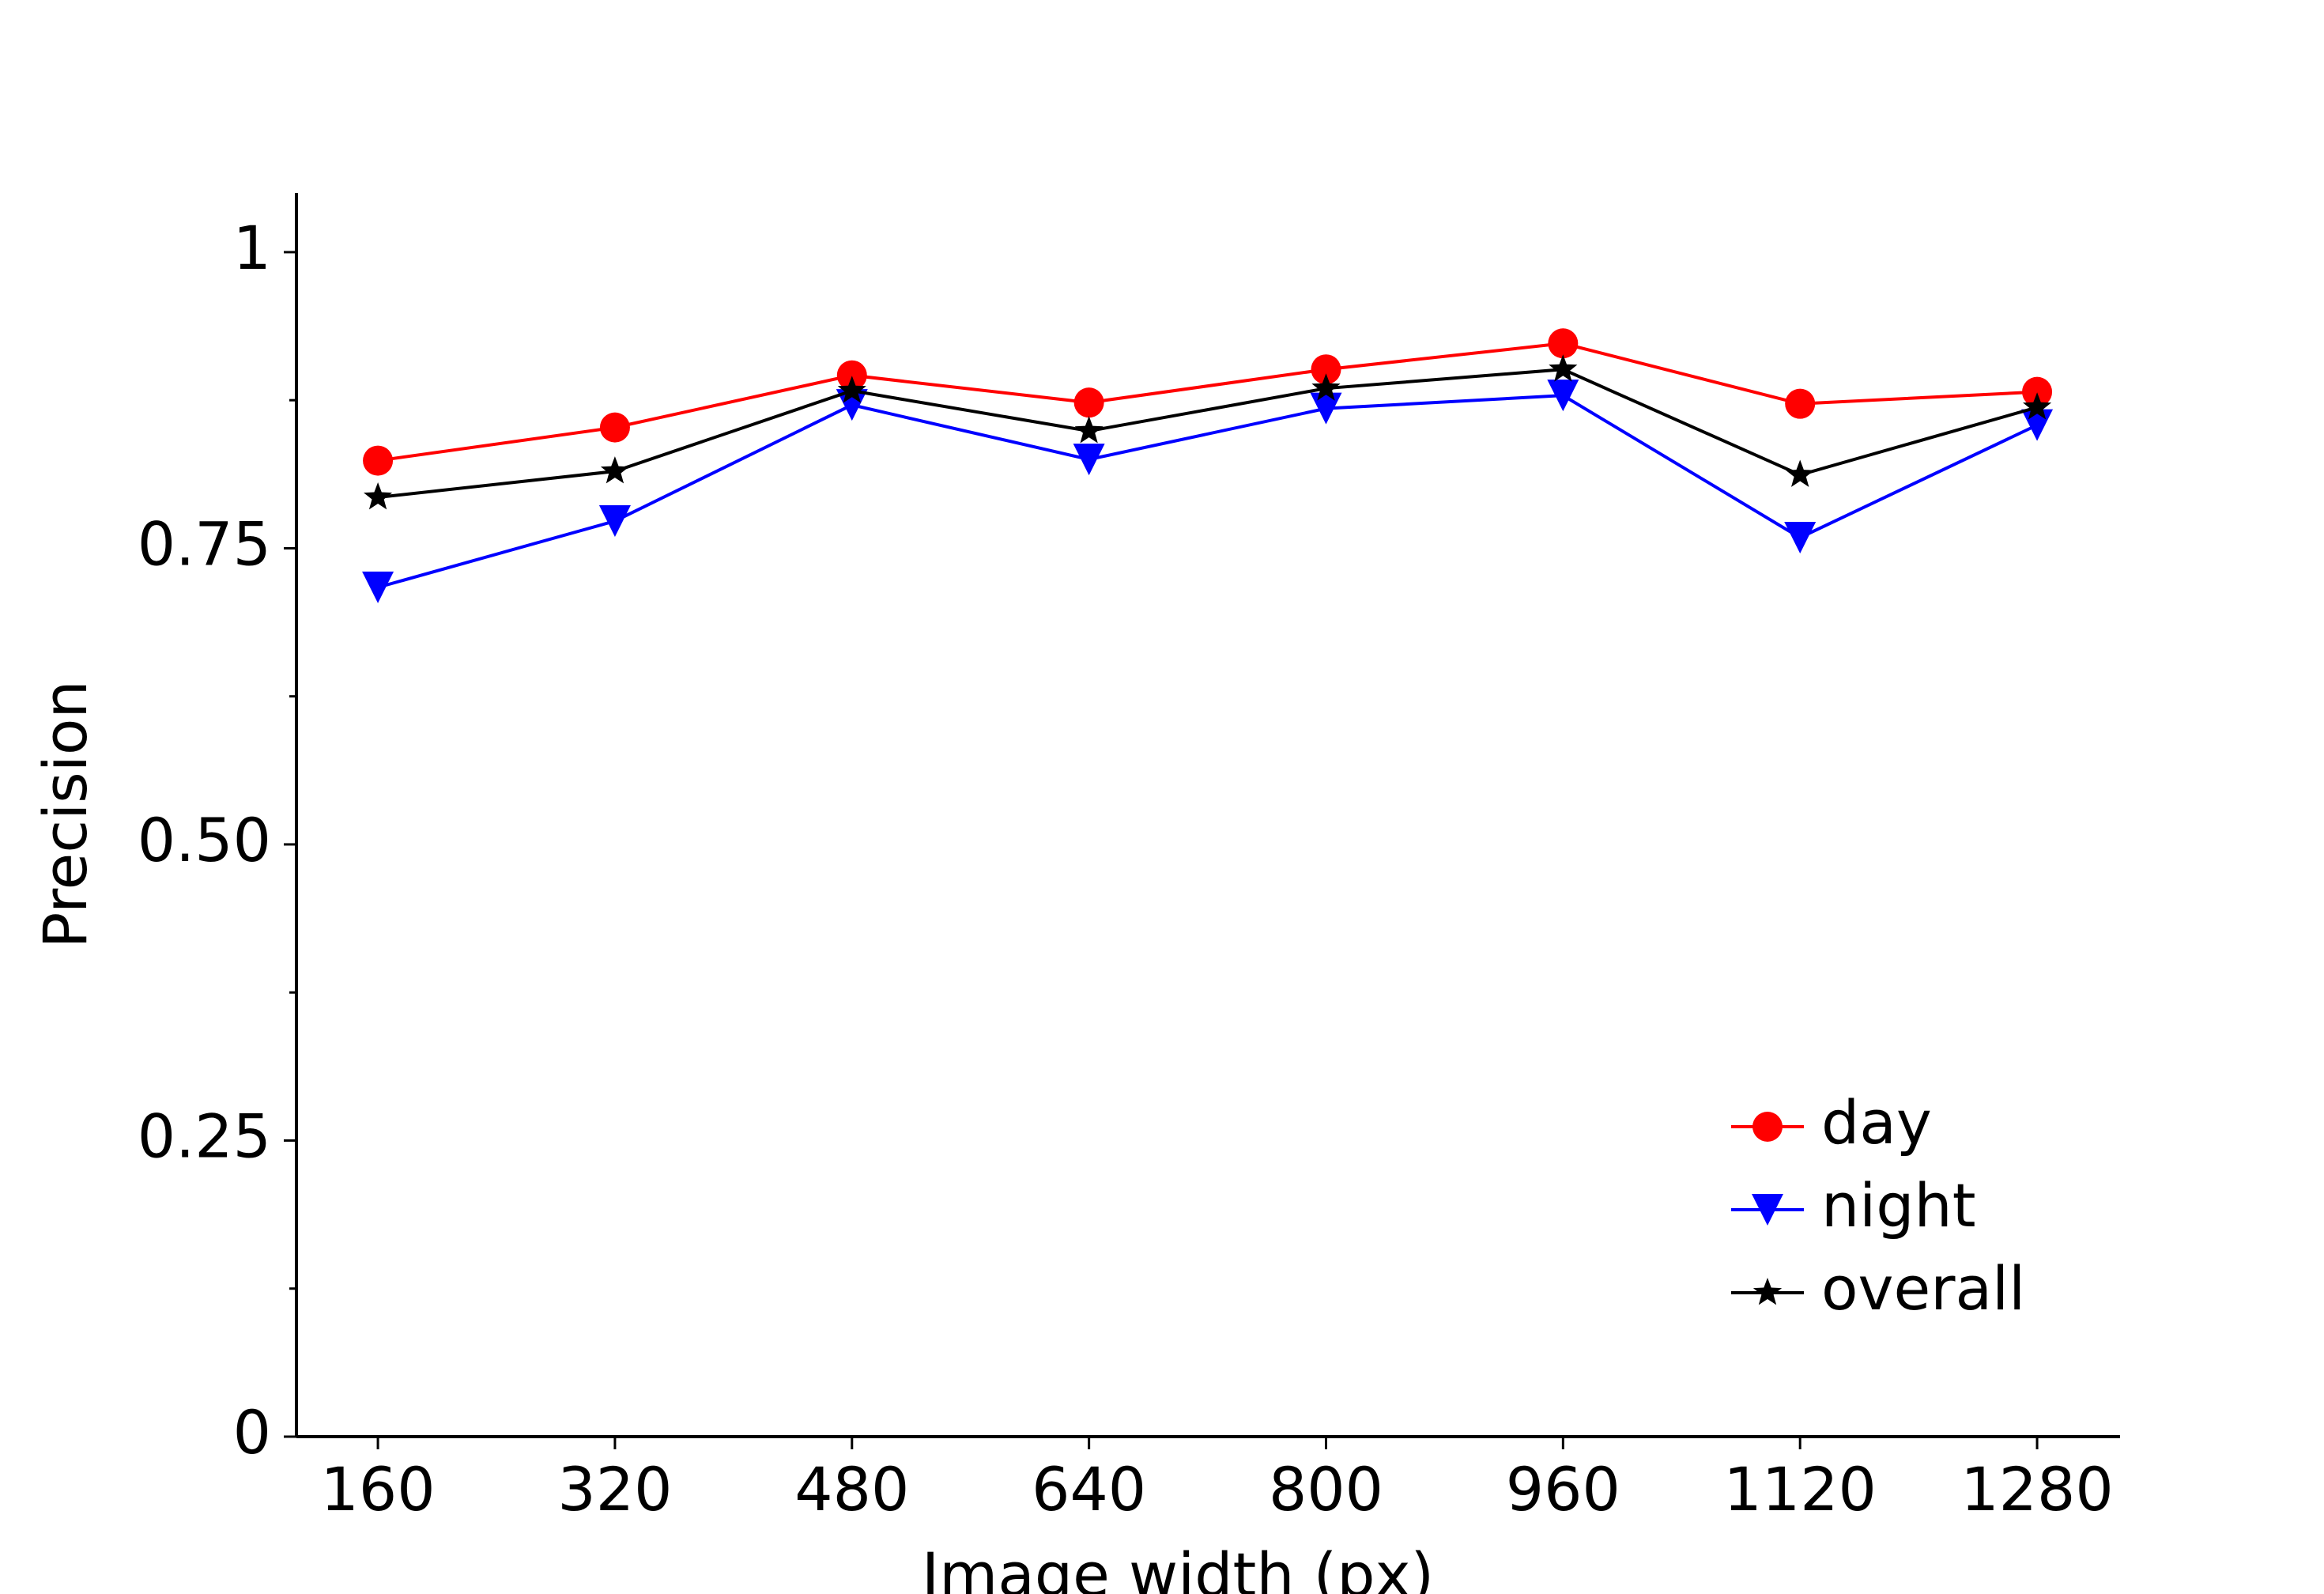 The image size is (2324, 1594). What do you see at coordinates (252, 1432) in the screenshot?
I see `y-tick-label: 0` at bounding box center [252, 1432].